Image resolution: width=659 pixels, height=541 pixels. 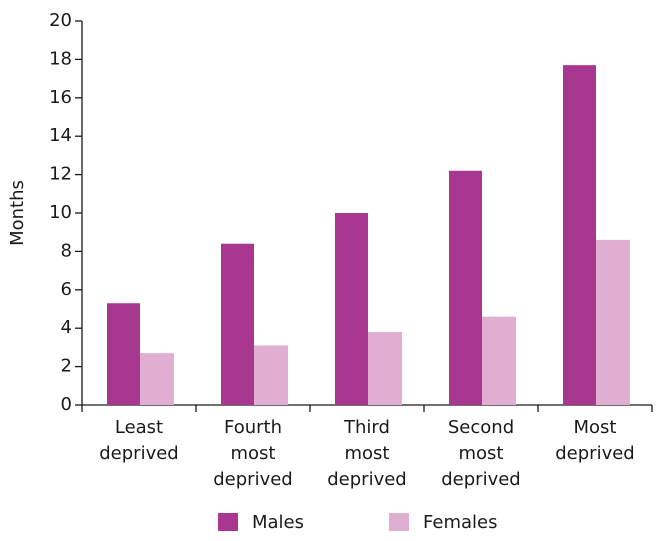 I want to click on x-tick-label: Fourth most deprived, so click(x=252, y=453).